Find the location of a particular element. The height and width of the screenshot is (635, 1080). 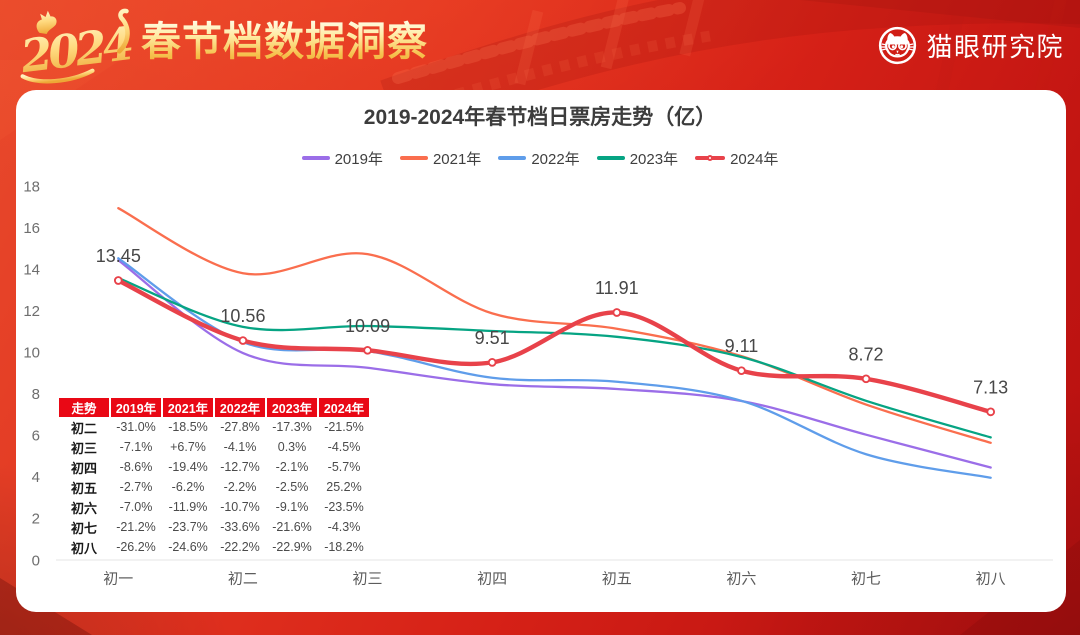

table-row: 初七 -21.2% -23.7% -33.6% -21.6% -4.3% is located at coordinates (214, 527).